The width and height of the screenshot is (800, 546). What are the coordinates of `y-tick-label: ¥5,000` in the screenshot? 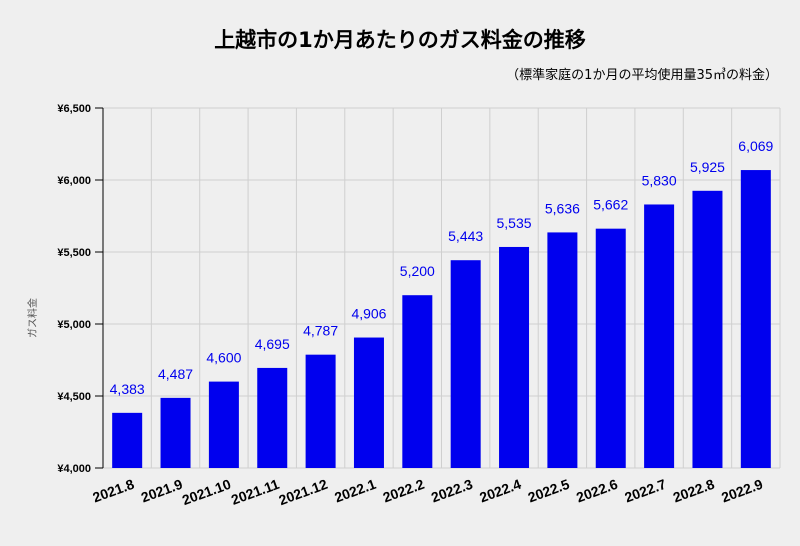 It's located at (74, 325).